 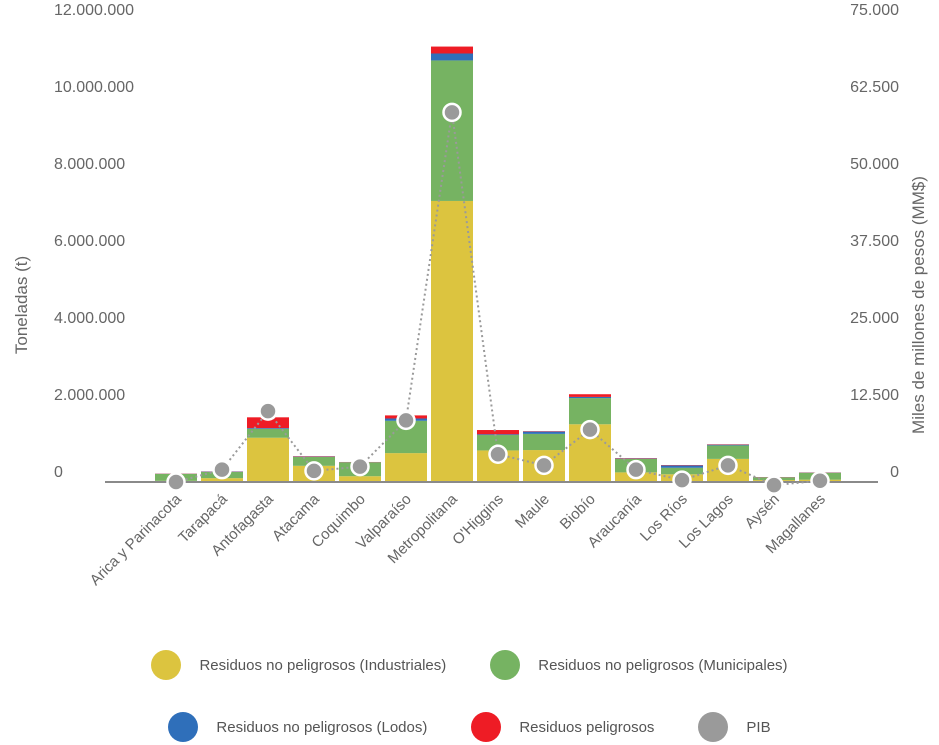 What do you see at coordinates (663, 665) in the screenshot?
I see `legend-label: Residuos no peligrosos (Municipales)` at bounding box center [663, 665].